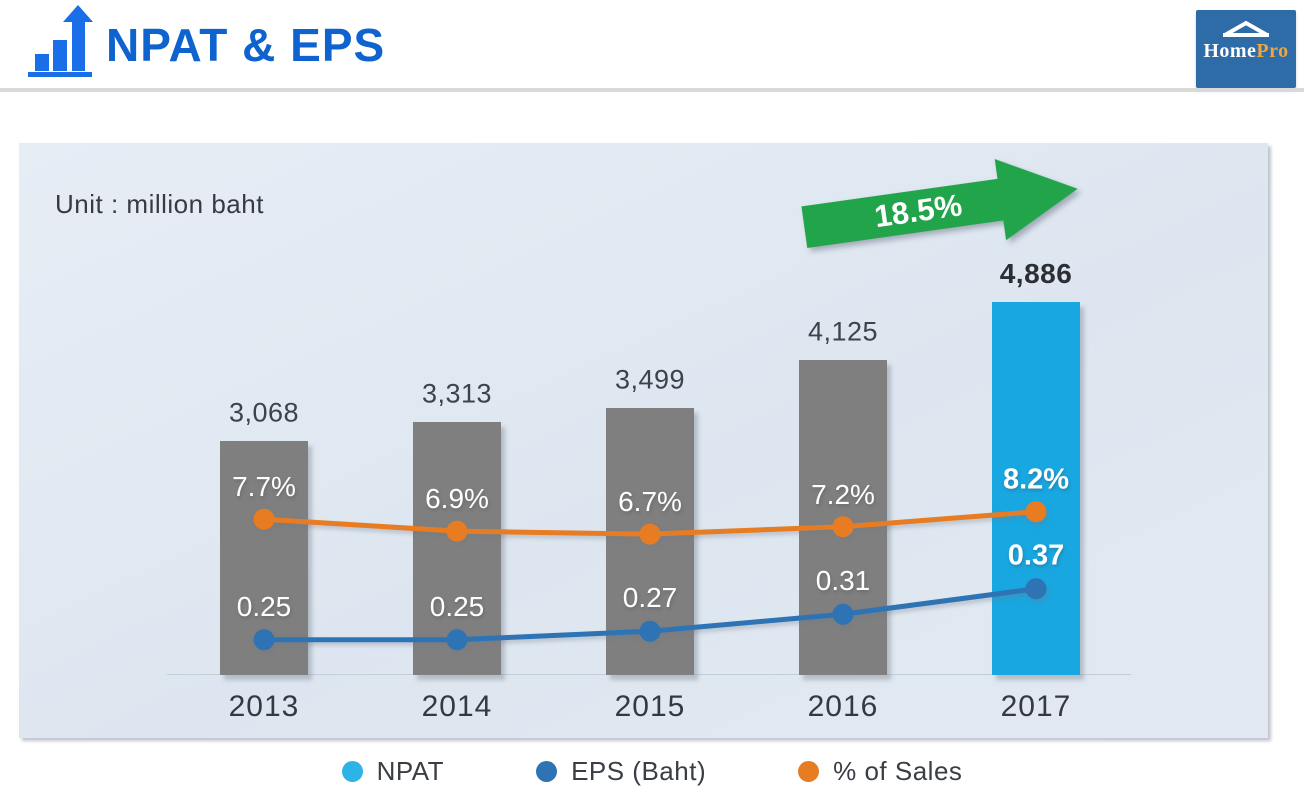  Describe the element at coordinates (60, 55) in the screenshot. I see `icon-bar-medium` at that location.